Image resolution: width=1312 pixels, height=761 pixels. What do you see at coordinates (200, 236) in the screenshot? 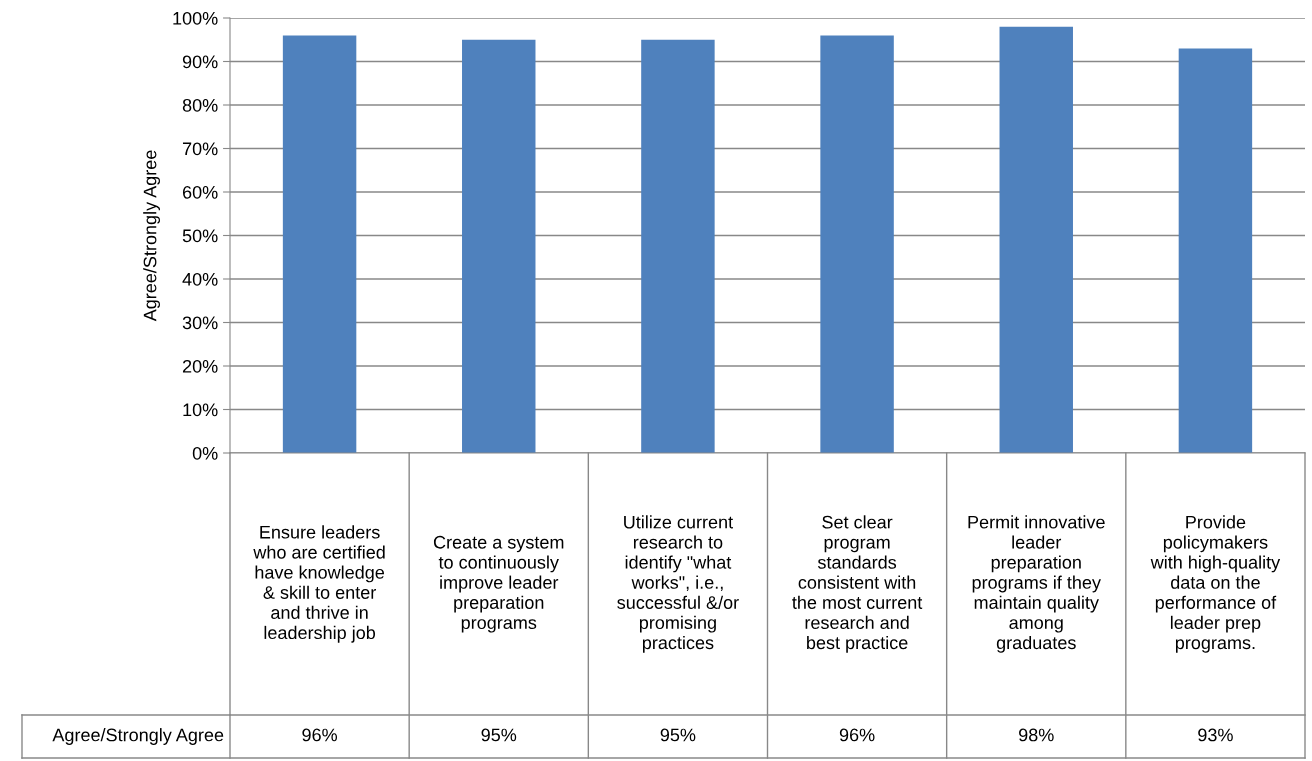
I see `y-tick-label: 50%` at bounding box center [200, 236].